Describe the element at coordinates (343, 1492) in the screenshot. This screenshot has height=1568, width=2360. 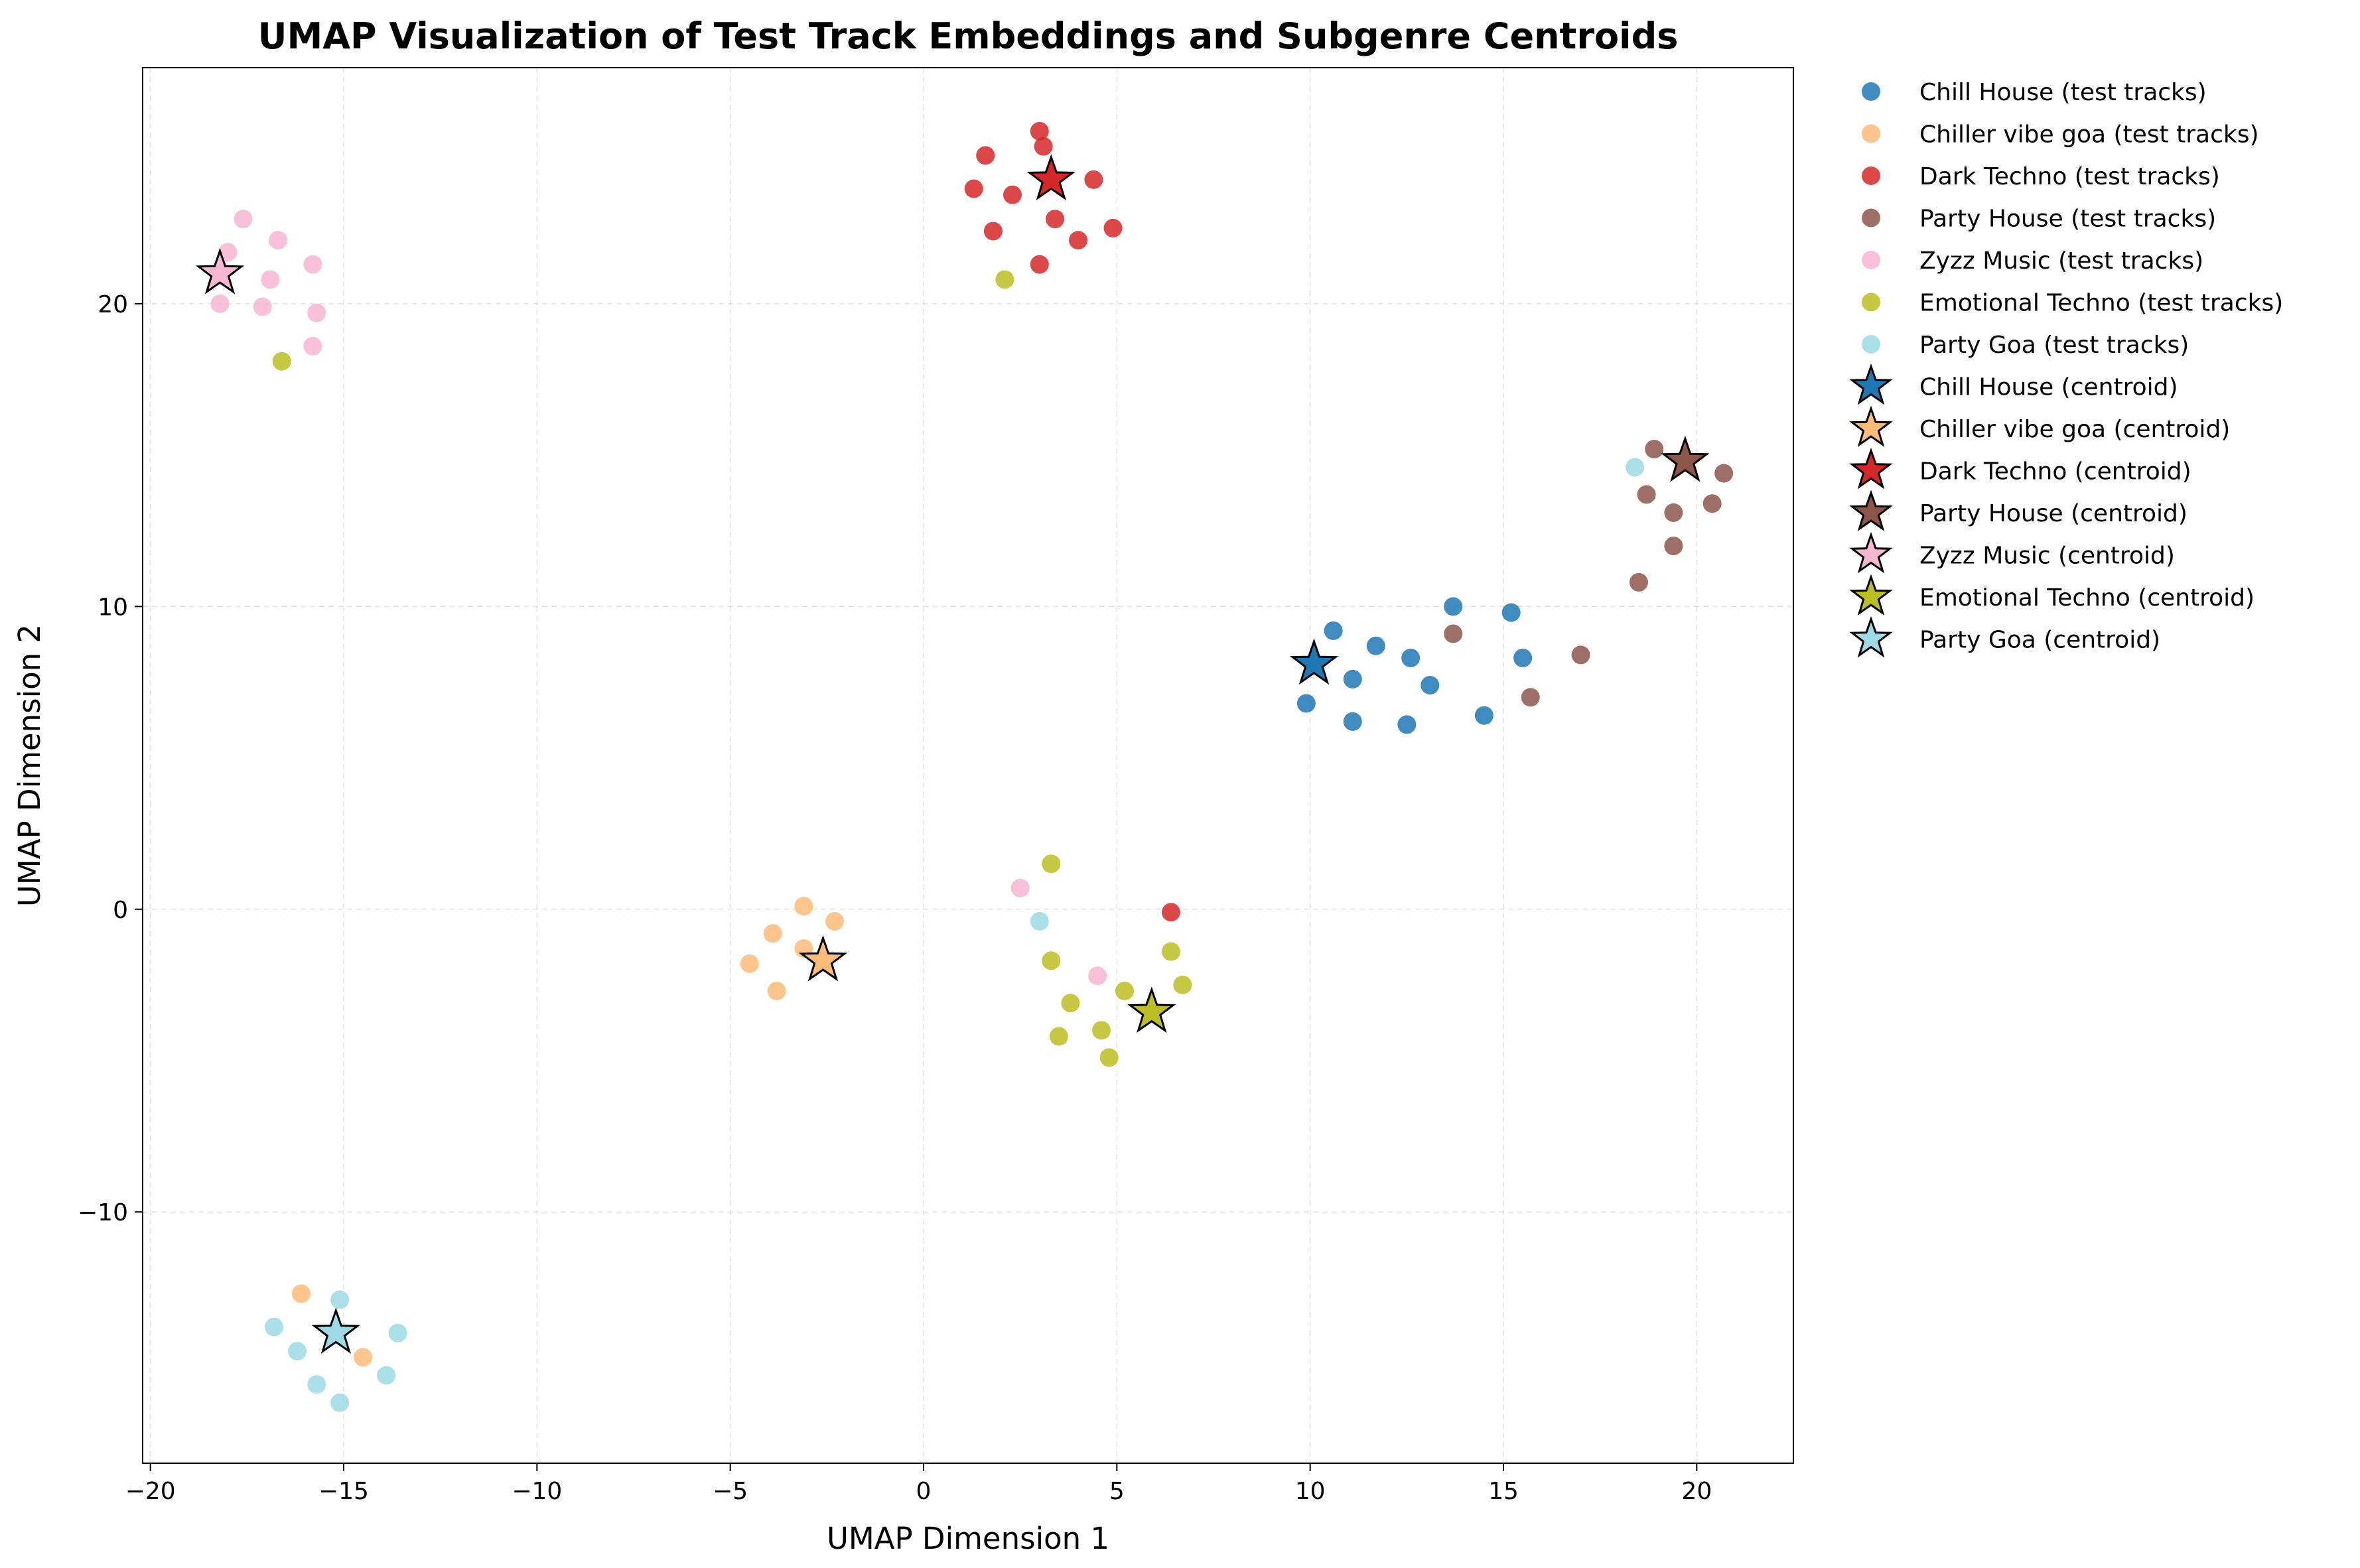
I see `x-tick-label: −15` at that location.